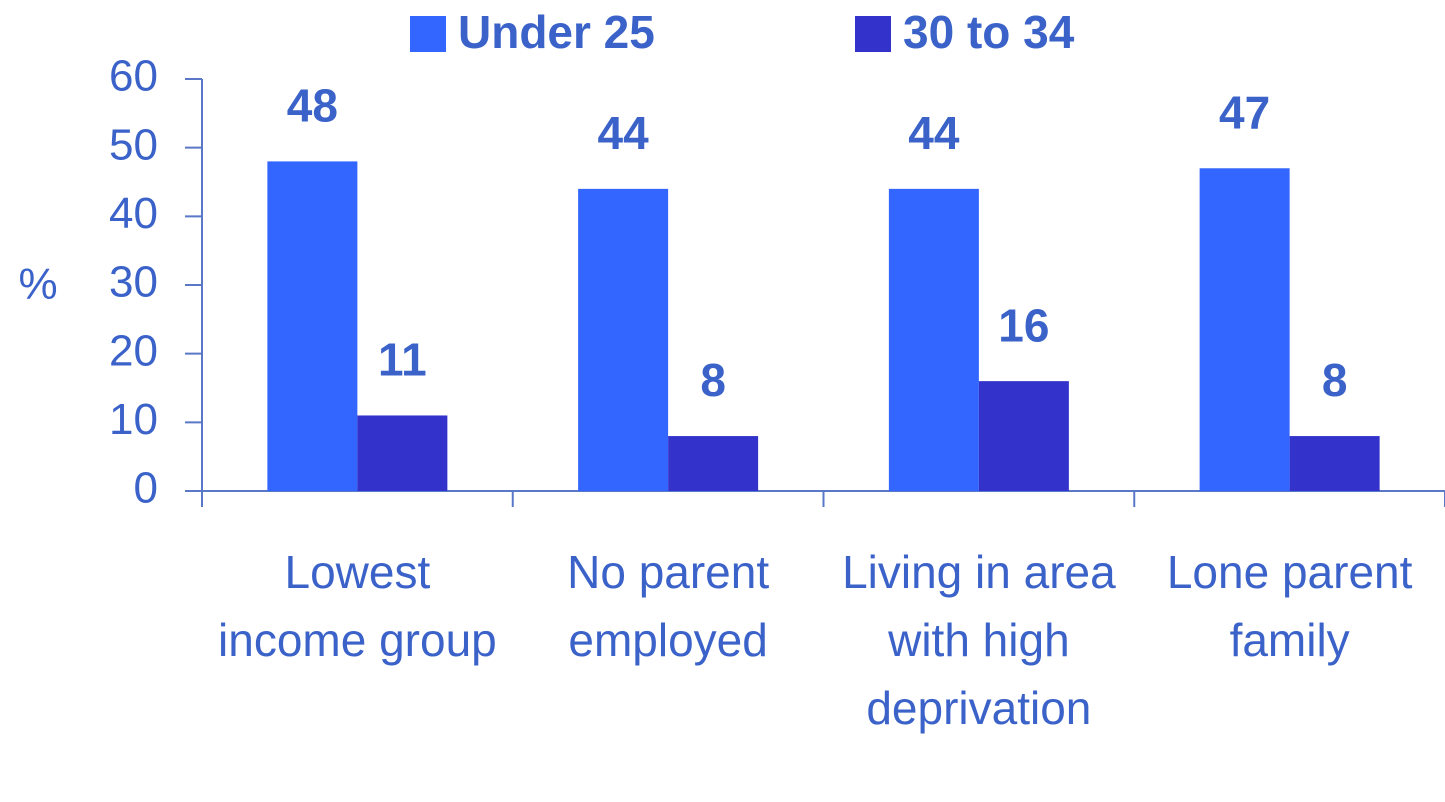  I want to click on y-tick-label: 30, so click(133, 282).